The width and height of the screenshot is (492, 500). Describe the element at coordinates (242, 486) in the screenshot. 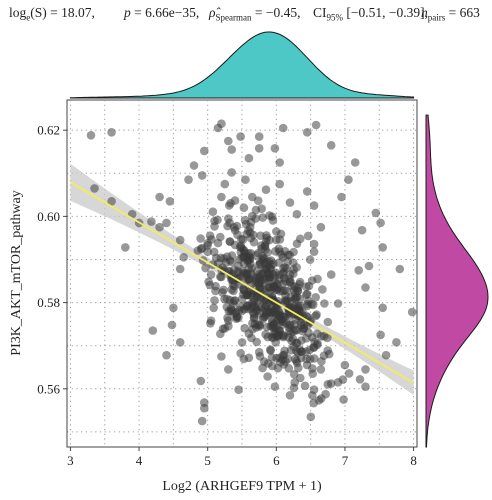

I see `x-axis-label: Log2 (ARHGEF9 TPM + 1)` at that location.